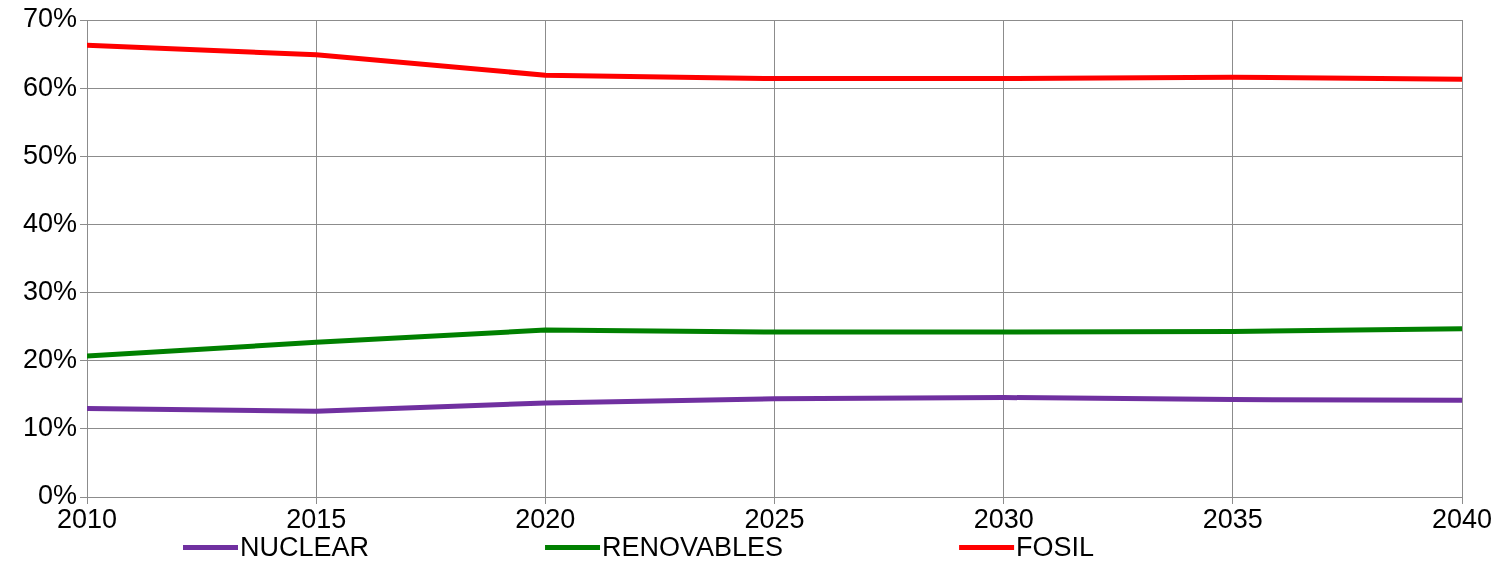 This screenshot has width=1503, height=566. Describe the element at coordinates (49, 18) in the screenshot. I see `y-tick-label: 70%` at that location.